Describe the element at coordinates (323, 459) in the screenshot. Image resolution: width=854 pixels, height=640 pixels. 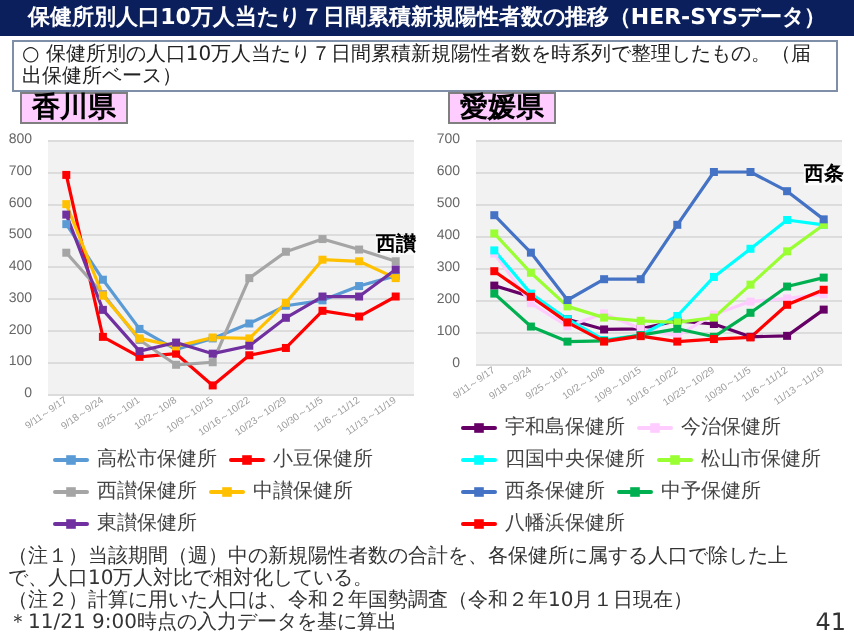
I see `legend-label: 小豆保健所` at that location.